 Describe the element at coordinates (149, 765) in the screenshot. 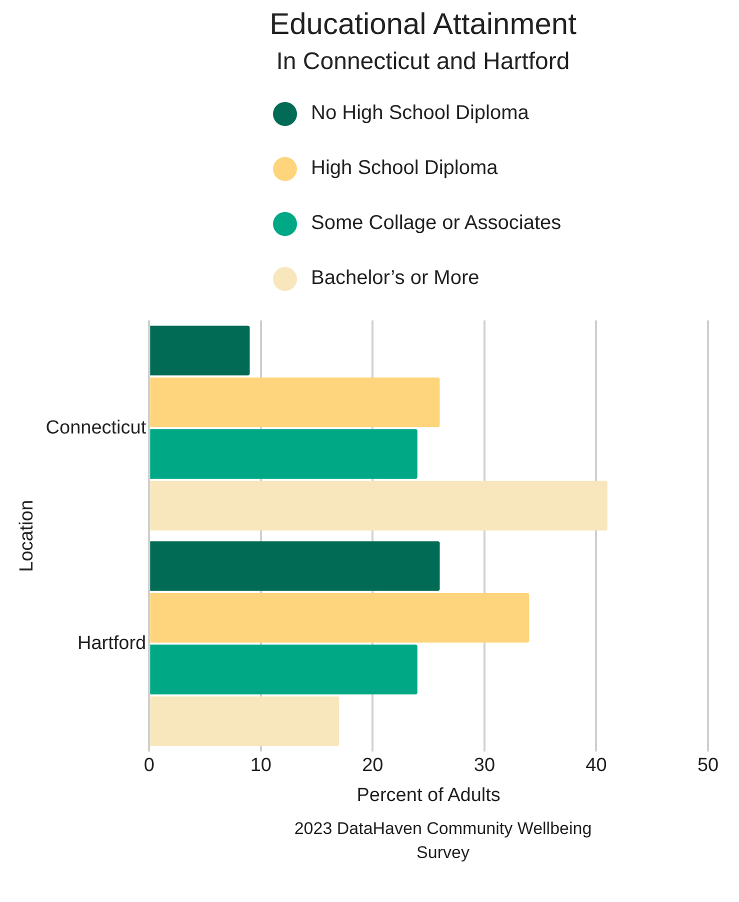

I see `x-tick-label: 0` at that location.